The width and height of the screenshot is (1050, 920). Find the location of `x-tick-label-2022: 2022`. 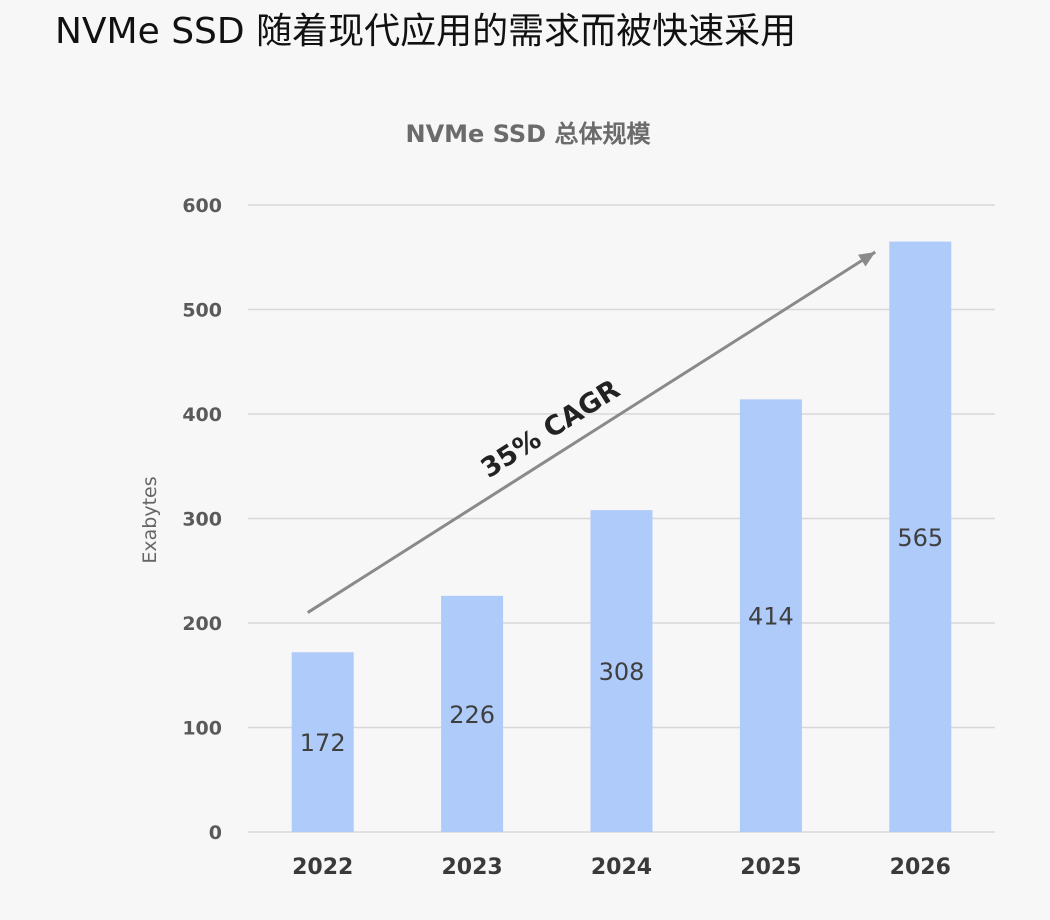

x-tick-label-2022: 2022 is located at coordinates (322, 867).